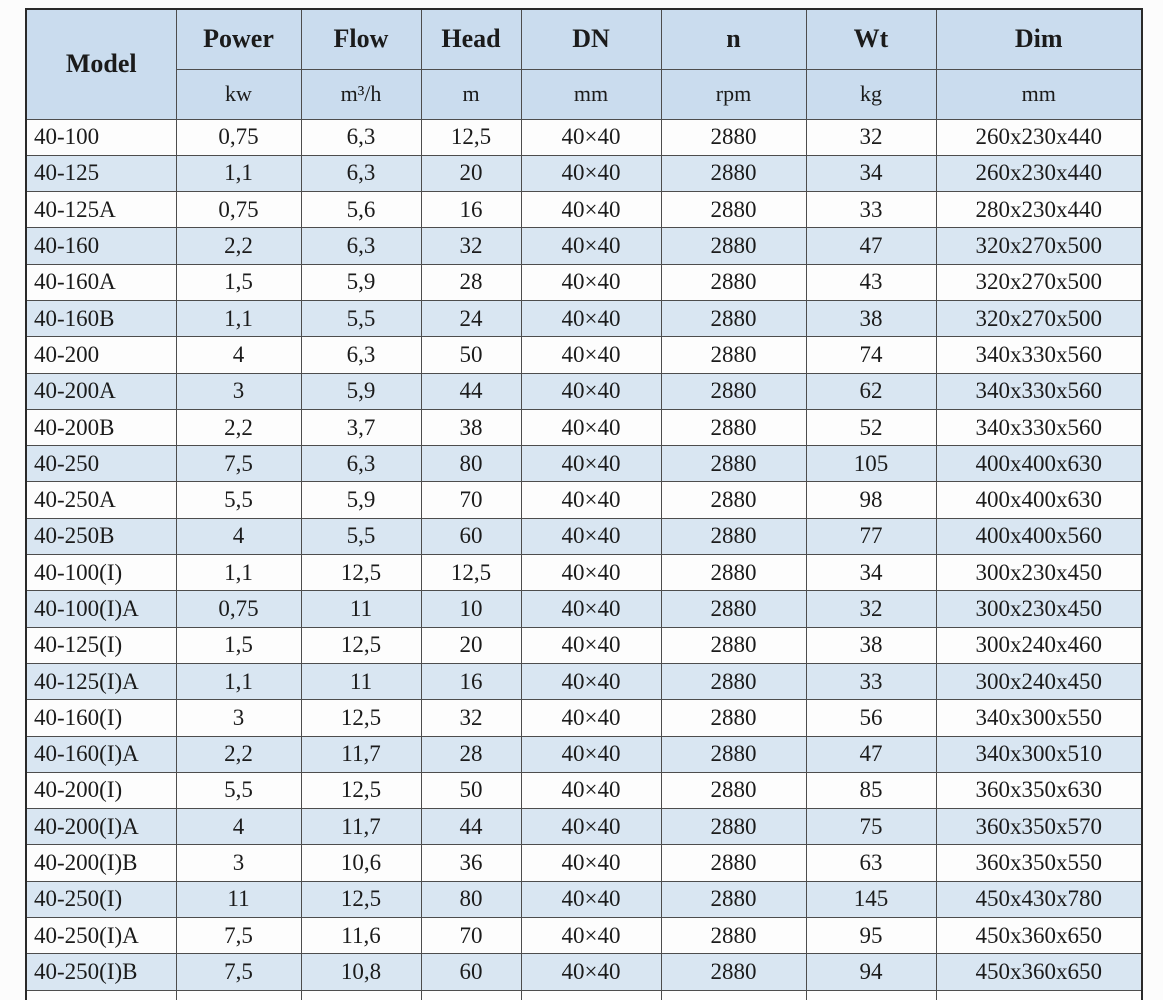 This screenshot has height=1000, width=1163. Describe the element at coordinates (238, 94) in the screenshot. I see `unit-power: kw` at that location.